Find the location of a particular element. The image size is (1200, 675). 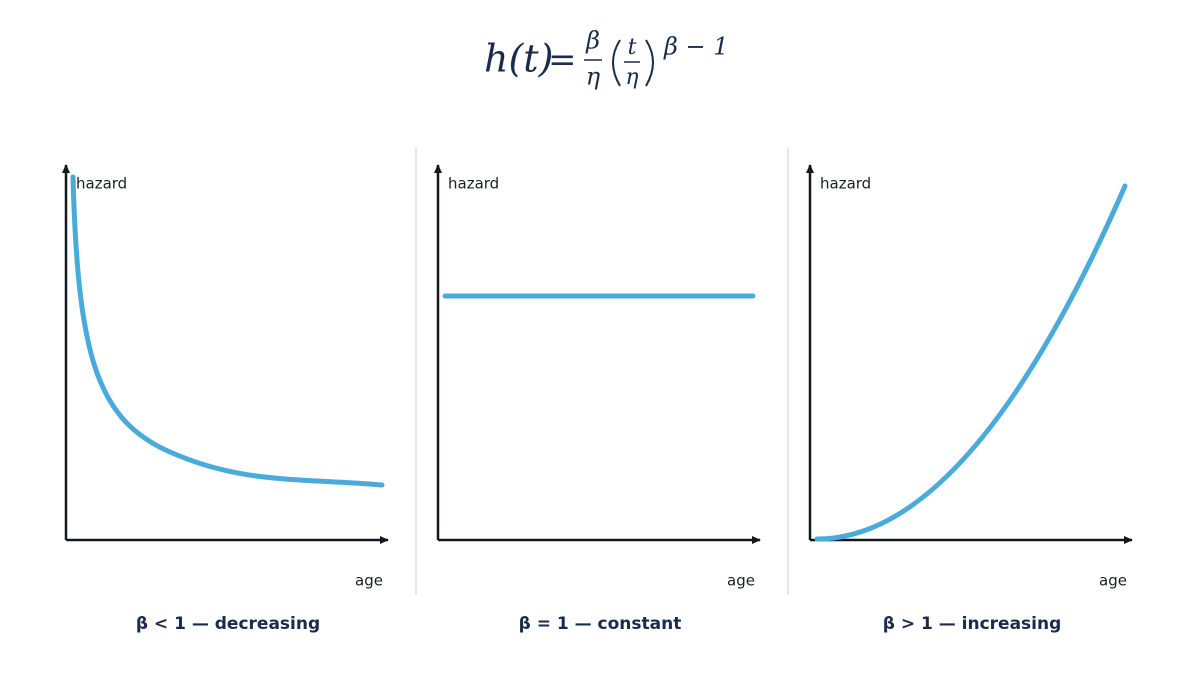

formula-numerator: β is located at coordinates (592, 41).